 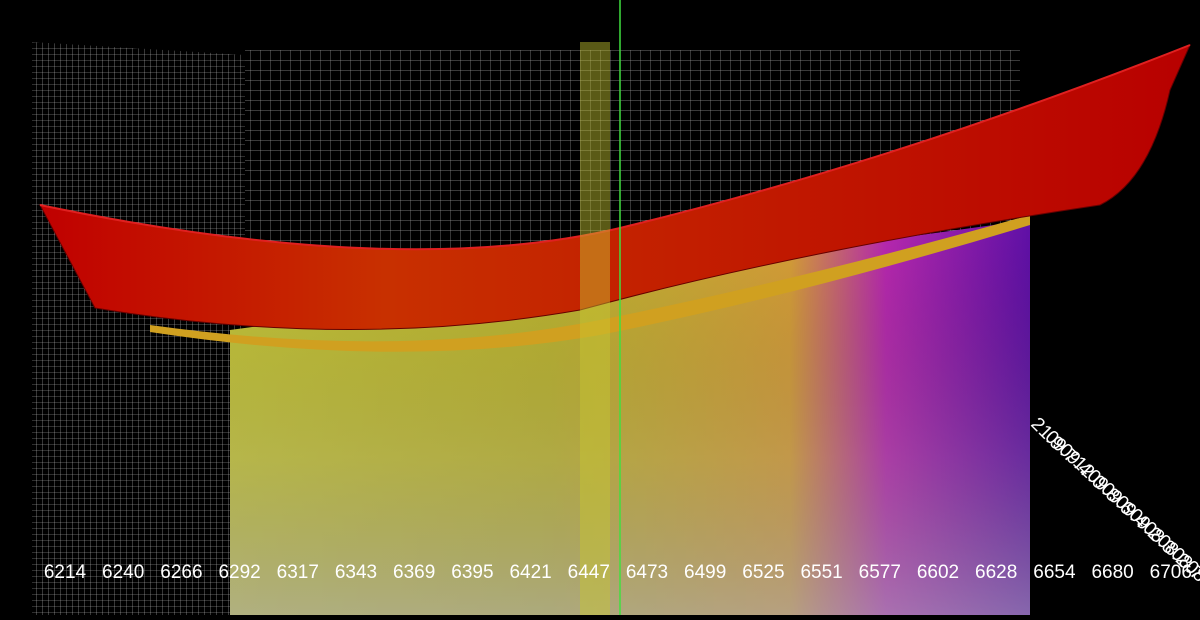 What do you see at coordinates (356, 572) in the screenshot?
I see `x-axis-label: 6343` at bounding box center [356, 572].